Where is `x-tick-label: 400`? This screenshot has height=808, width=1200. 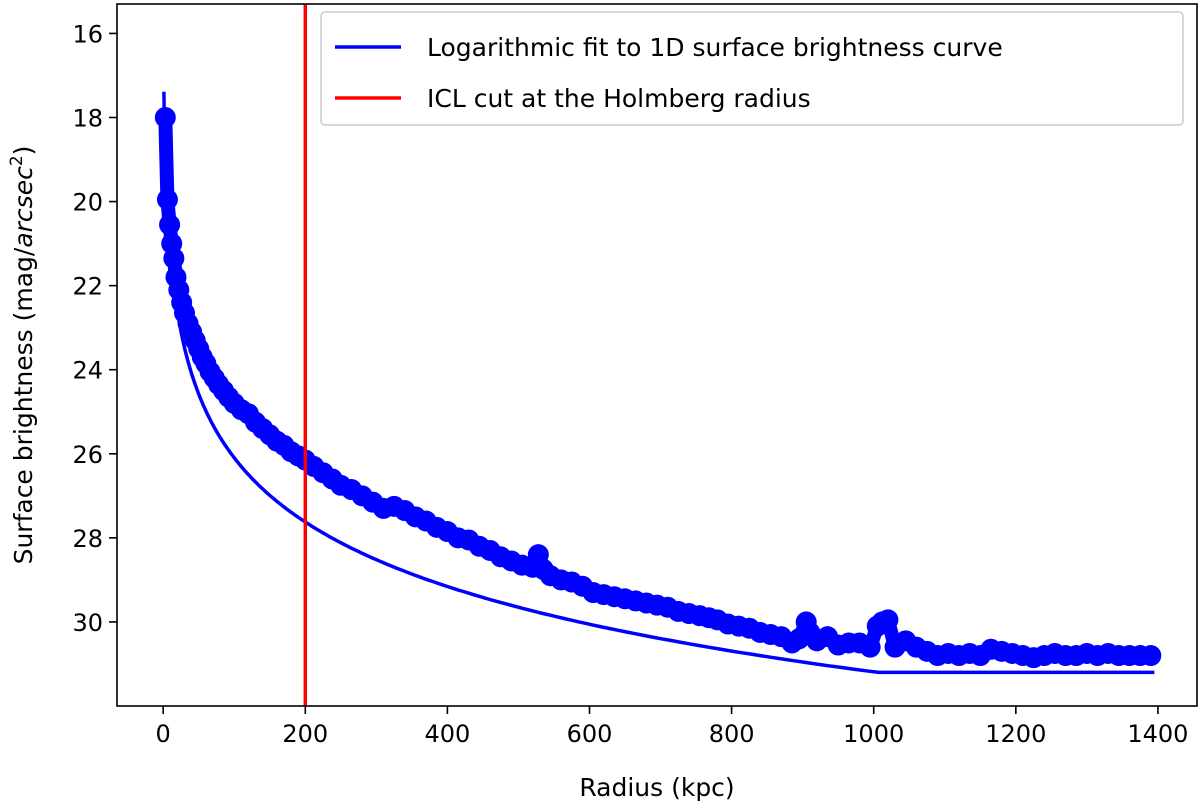
x-tick-label: 400 is located at coordinates (447, 734).